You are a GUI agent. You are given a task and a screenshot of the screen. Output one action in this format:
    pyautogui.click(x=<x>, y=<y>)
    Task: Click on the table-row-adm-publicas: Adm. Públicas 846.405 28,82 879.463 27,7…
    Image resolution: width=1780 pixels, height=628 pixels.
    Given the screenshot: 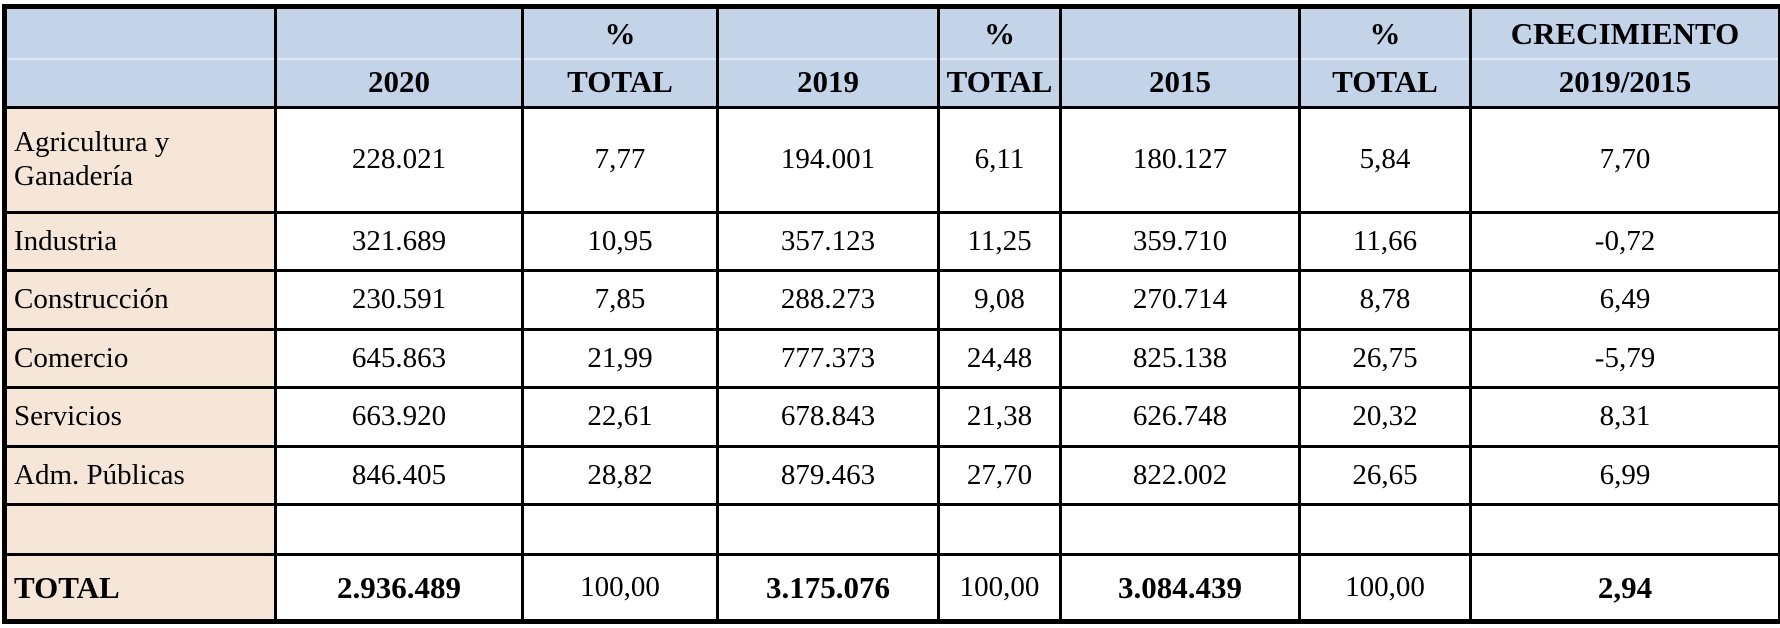 What is the action you would take?
    pyautogui.click(x=891, y=475)
    